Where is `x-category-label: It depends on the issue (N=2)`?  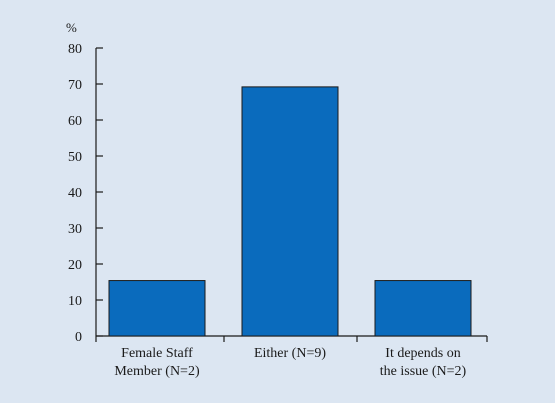 x-category-label: It depends on the issue (N=2) is located at coordinates (423, 362).